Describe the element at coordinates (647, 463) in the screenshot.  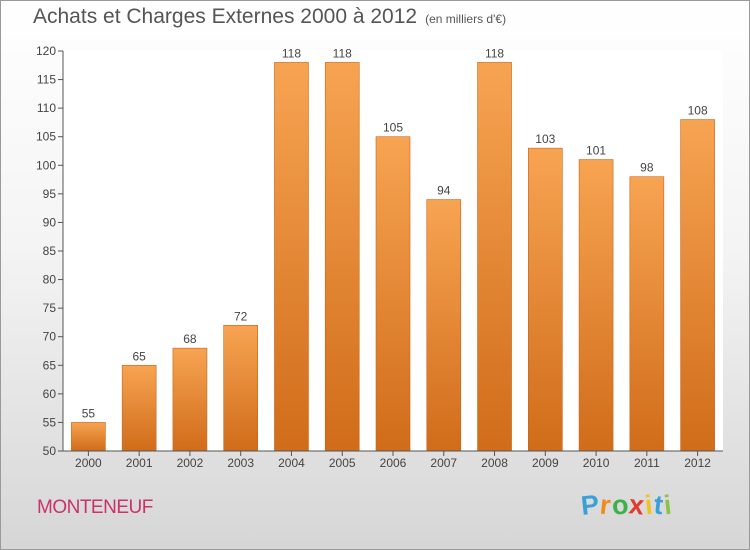
I see `x-tick-label-2011: 2011` at that location.